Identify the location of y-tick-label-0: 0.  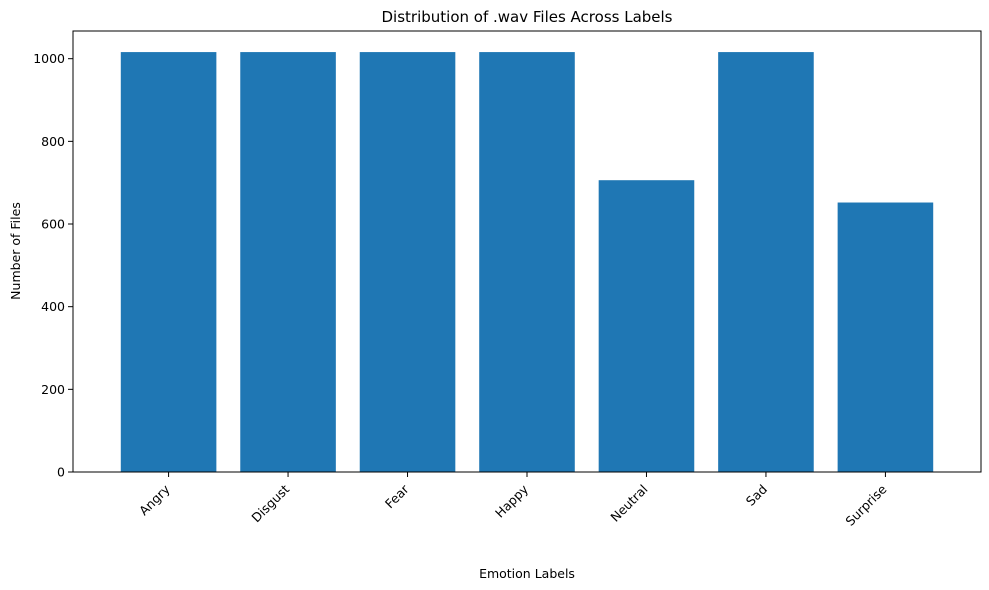
(61, 472).